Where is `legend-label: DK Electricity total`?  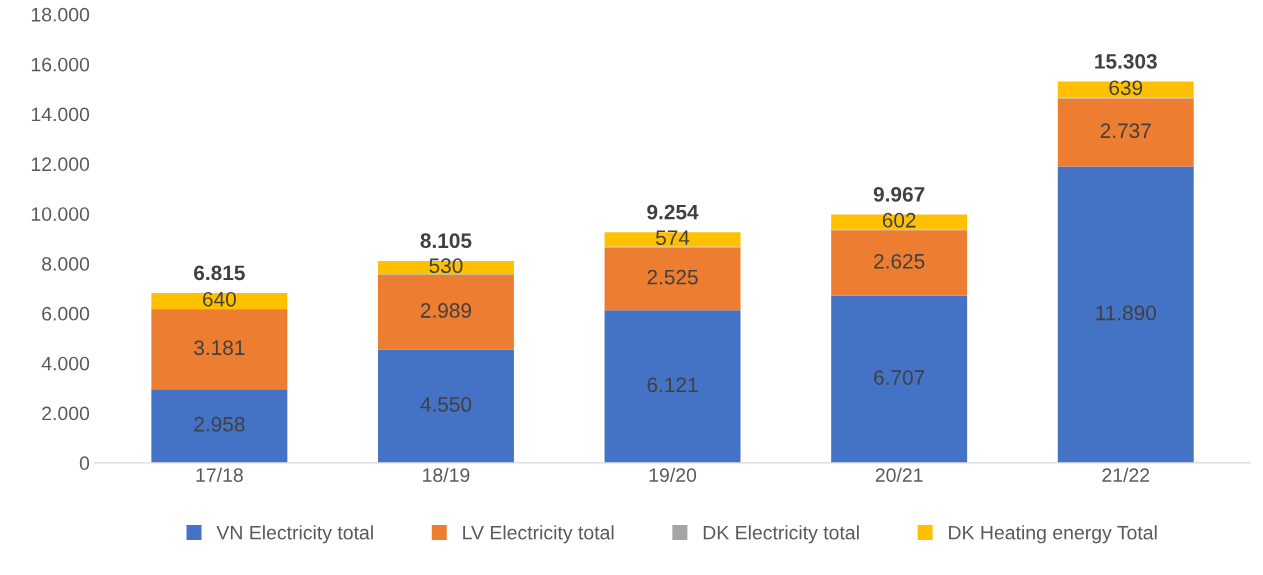
legend-label: DK Electricity total is located at coordinates (781, 534).